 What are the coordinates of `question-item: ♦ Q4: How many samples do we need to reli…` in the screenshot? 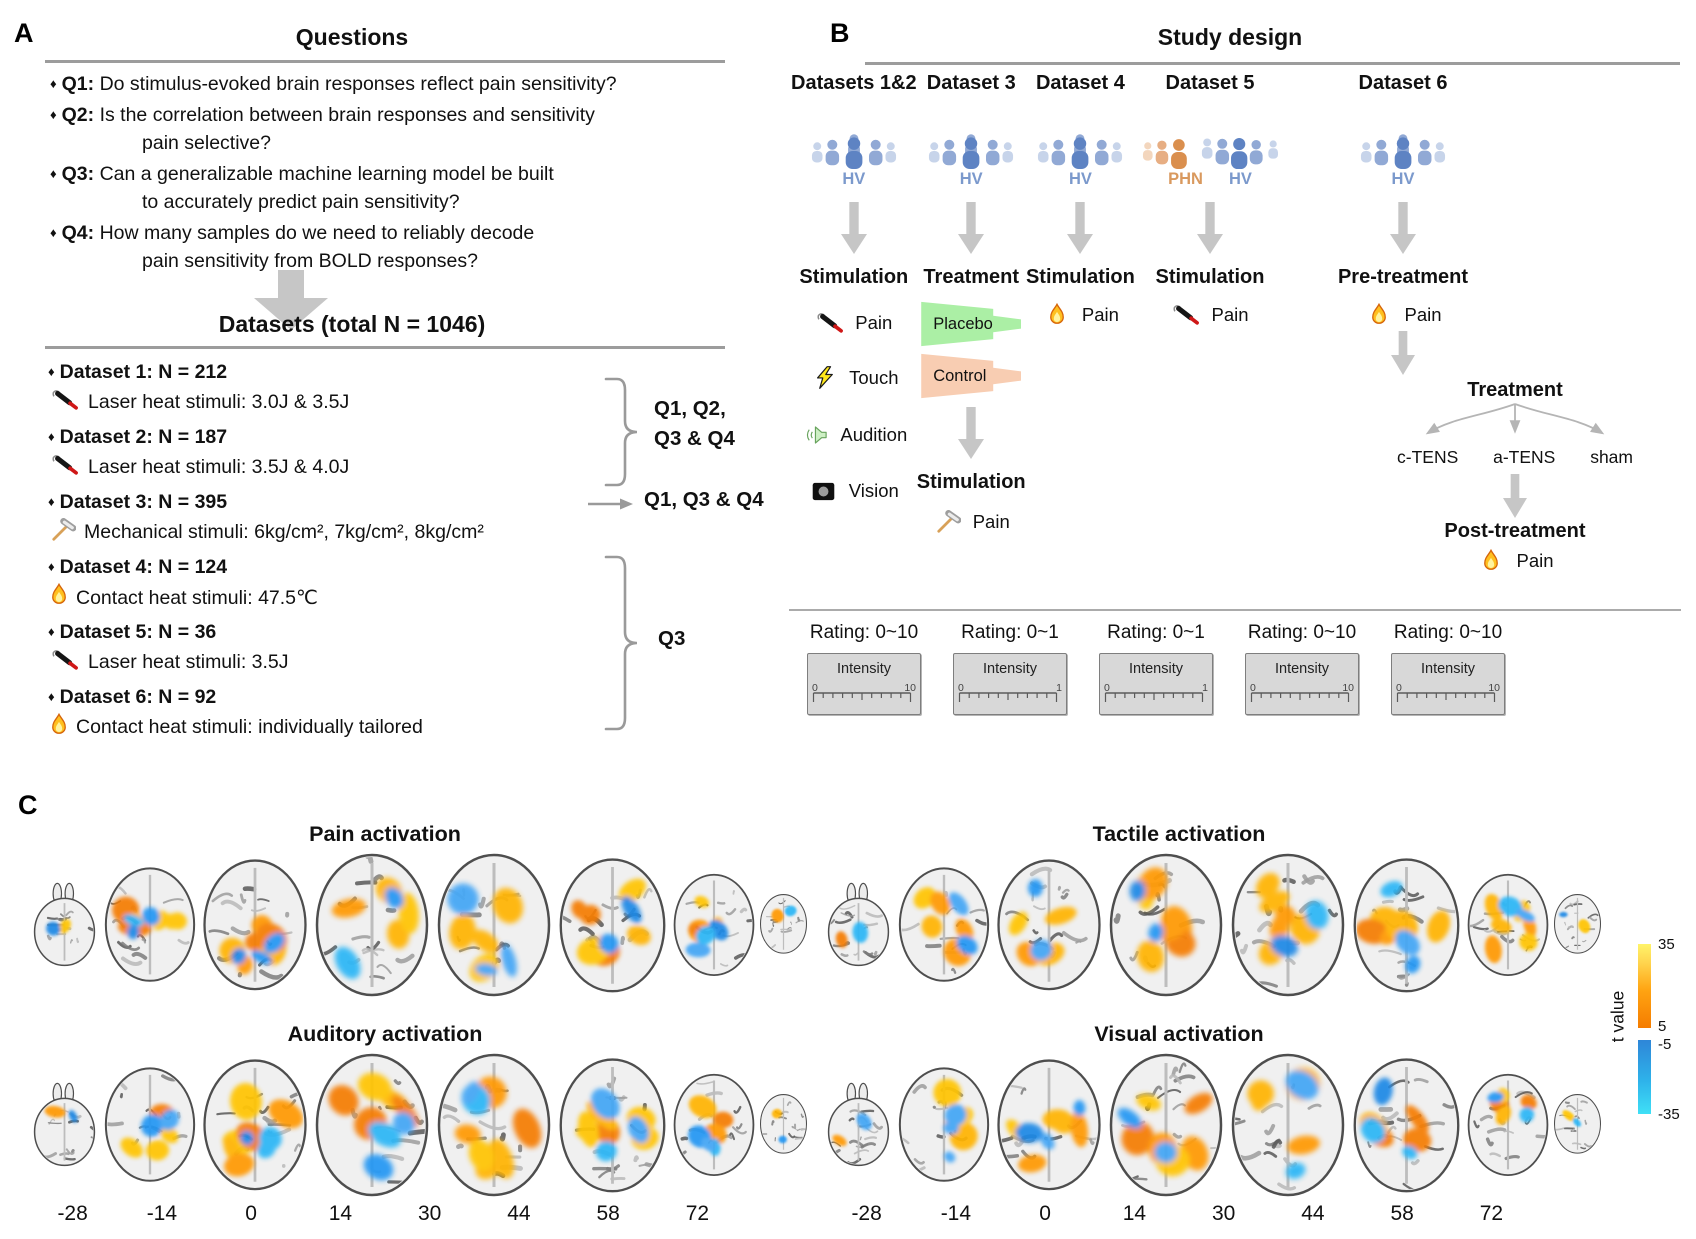 It's located at (377, 247).